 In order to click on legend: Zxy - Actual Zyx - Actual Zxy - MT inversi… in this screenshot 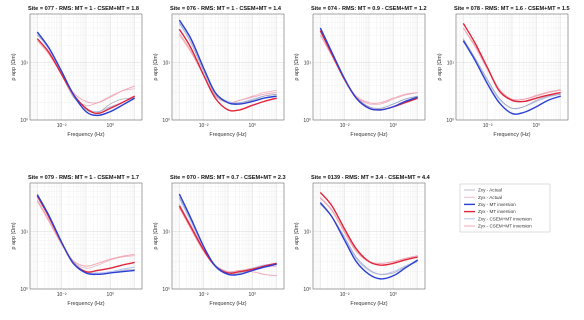, I will do `click(505, 208)`.